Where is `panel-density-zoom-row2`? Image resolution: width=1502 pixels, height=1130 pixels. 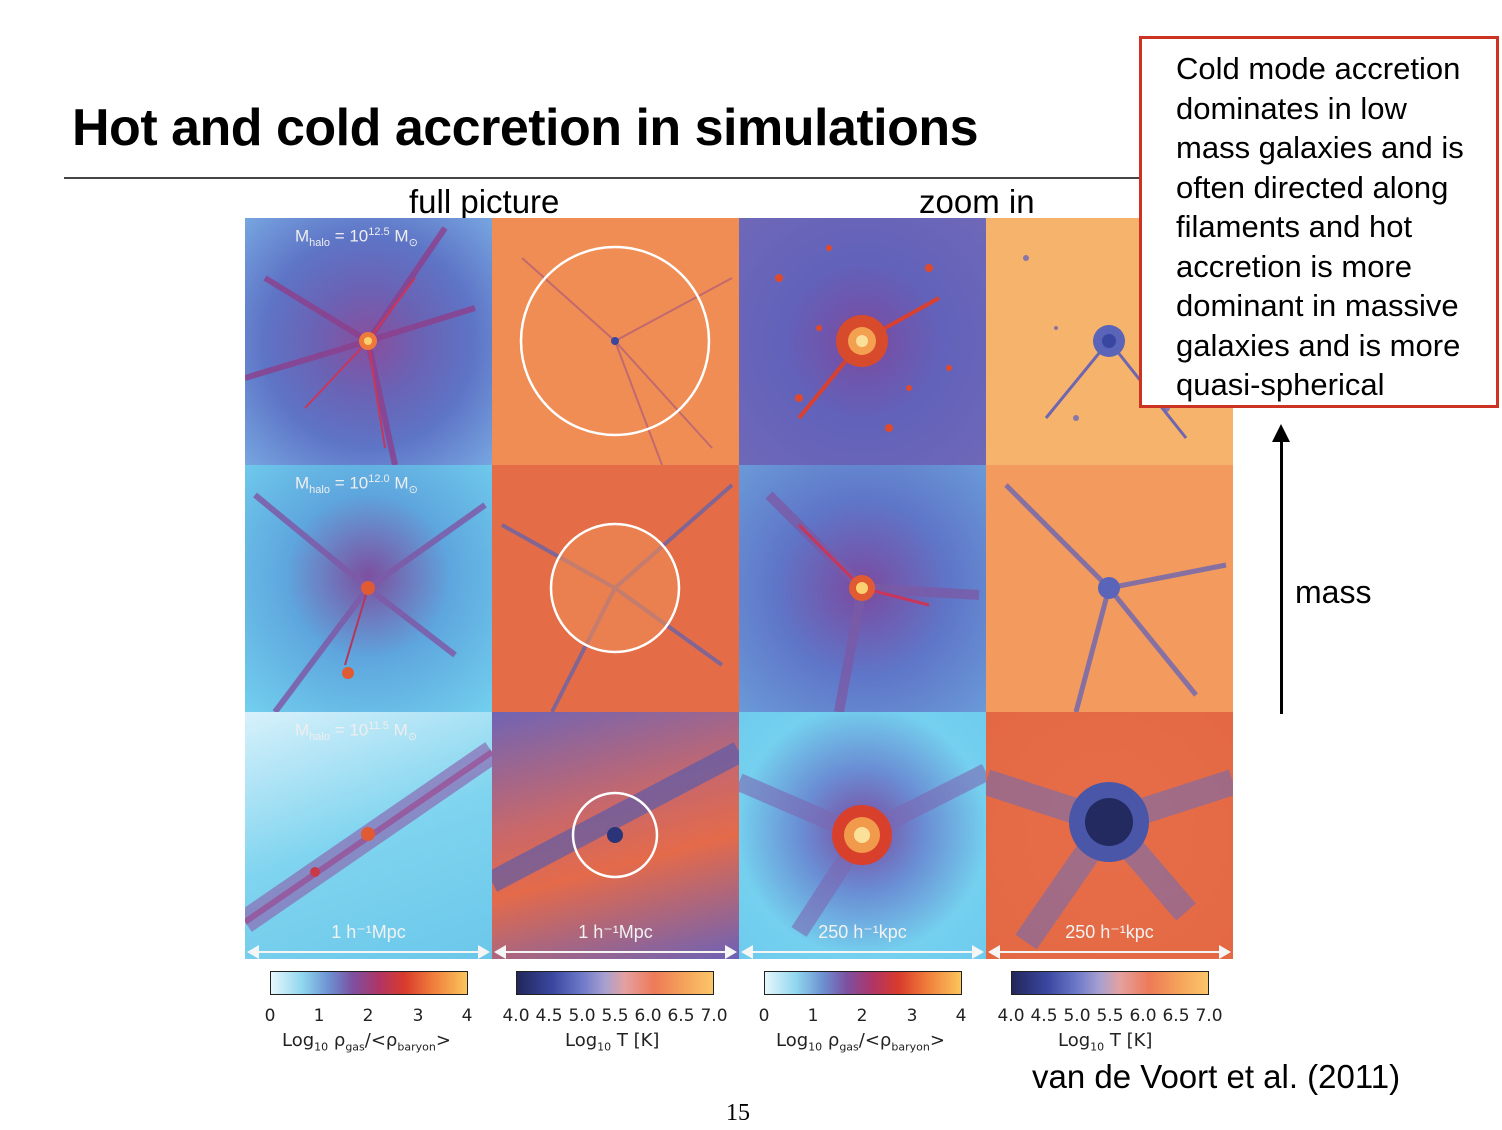
panel-density-zoom-row2 is located at coordinates (862, 588).